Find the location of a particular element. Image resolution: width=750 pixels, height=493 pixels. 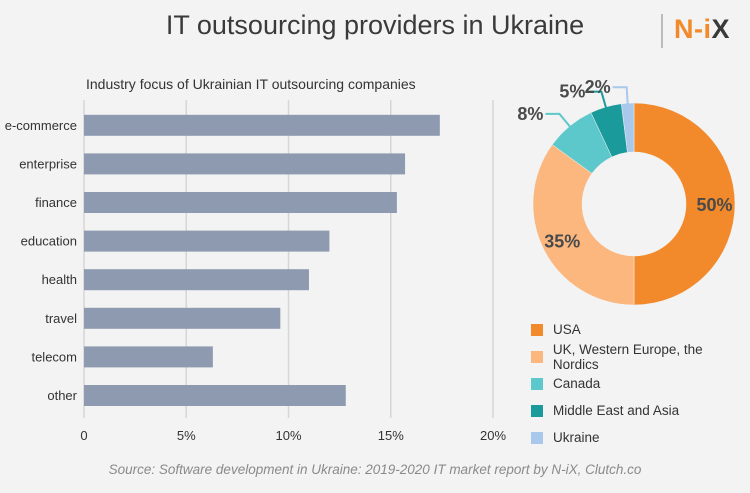

category-label: travel is located at coordinates (61, 318).